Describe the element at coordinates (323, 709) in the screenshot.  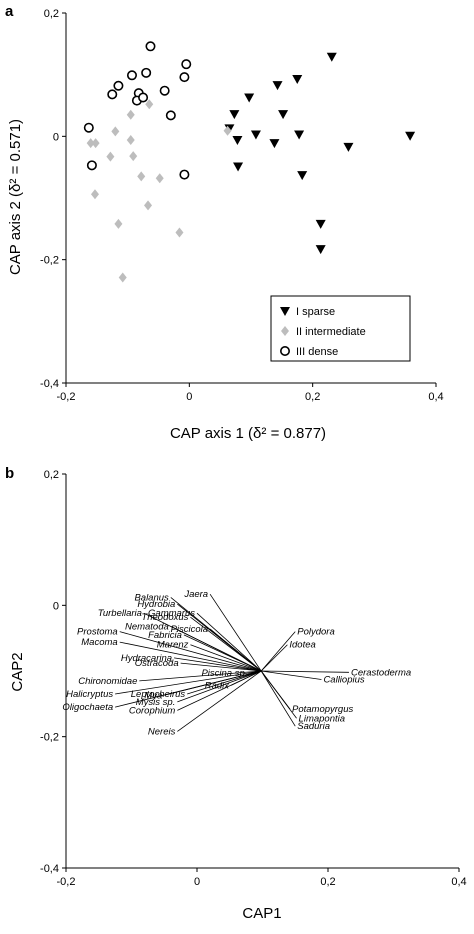
I see `vector-label: Potamopyrgus` at that location.